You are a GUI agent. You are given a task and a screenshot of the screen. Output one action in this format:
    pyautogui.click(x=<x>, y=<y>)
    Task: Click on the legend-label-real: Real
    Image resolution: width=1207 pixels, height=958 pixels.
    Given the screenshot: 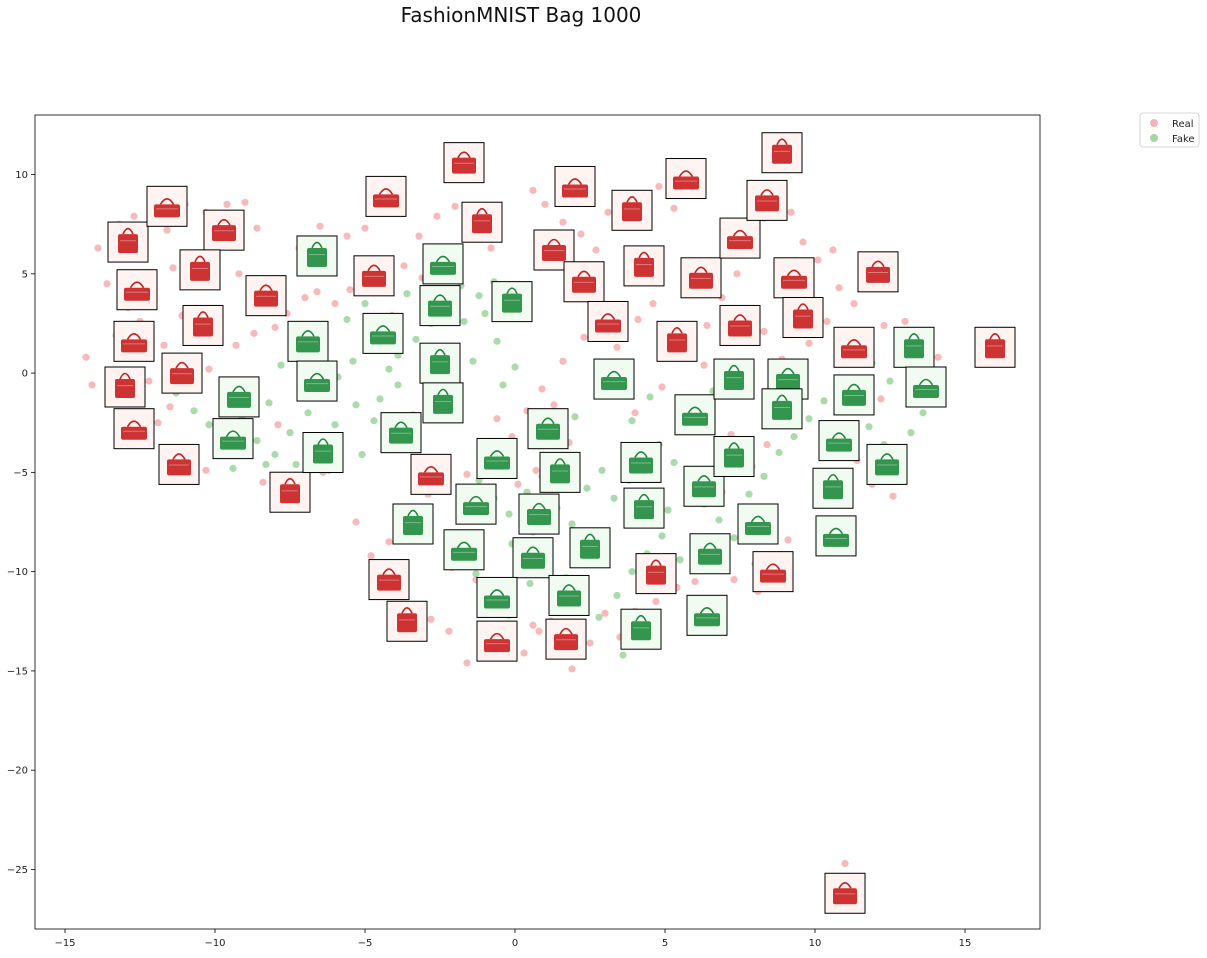 What is the action you would take?
    pyautogui.click(x=1183, y=124)
    